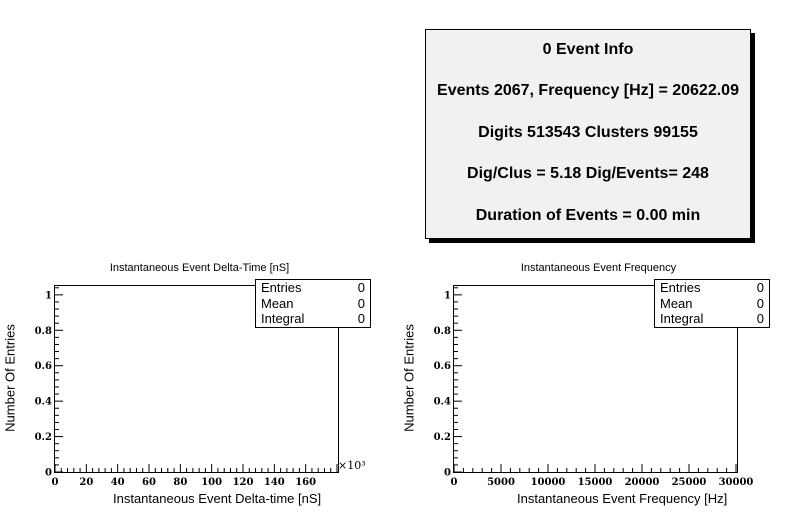  Describe the element at coordinates (118, 482) in the screenshot. I see `x-tick-label: 40` at that location.